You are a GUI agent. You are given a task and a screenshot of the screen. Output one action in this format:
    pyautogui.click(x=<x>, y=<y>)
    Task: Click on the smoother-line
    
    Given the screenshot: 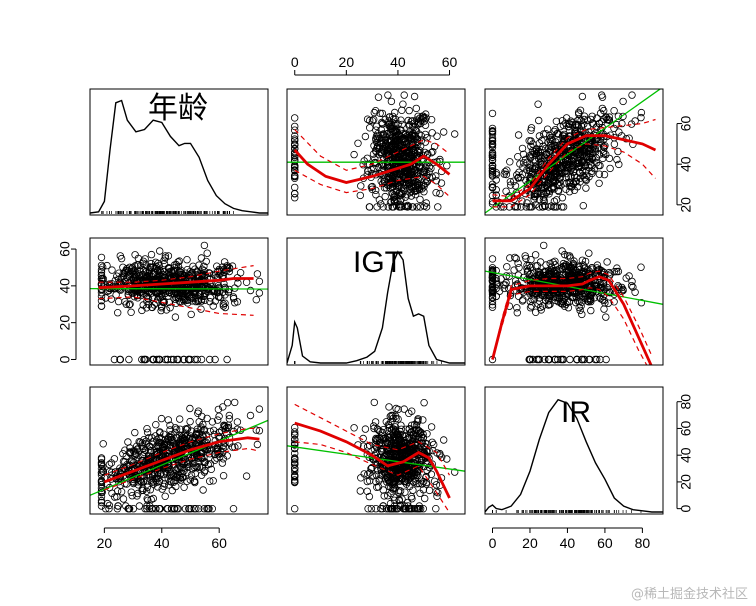 What is the action you would take?
    pyautogui.click(x=372, y=460)
    